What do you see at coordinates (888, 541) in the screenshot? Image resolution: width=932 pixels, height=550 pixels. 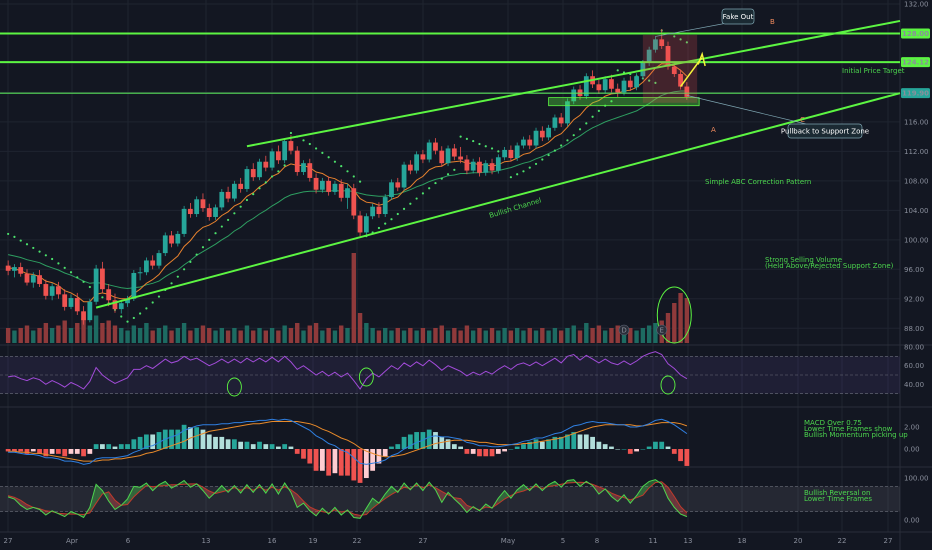 I see `time-tick-label: 27` at bounding box center [888, 541].